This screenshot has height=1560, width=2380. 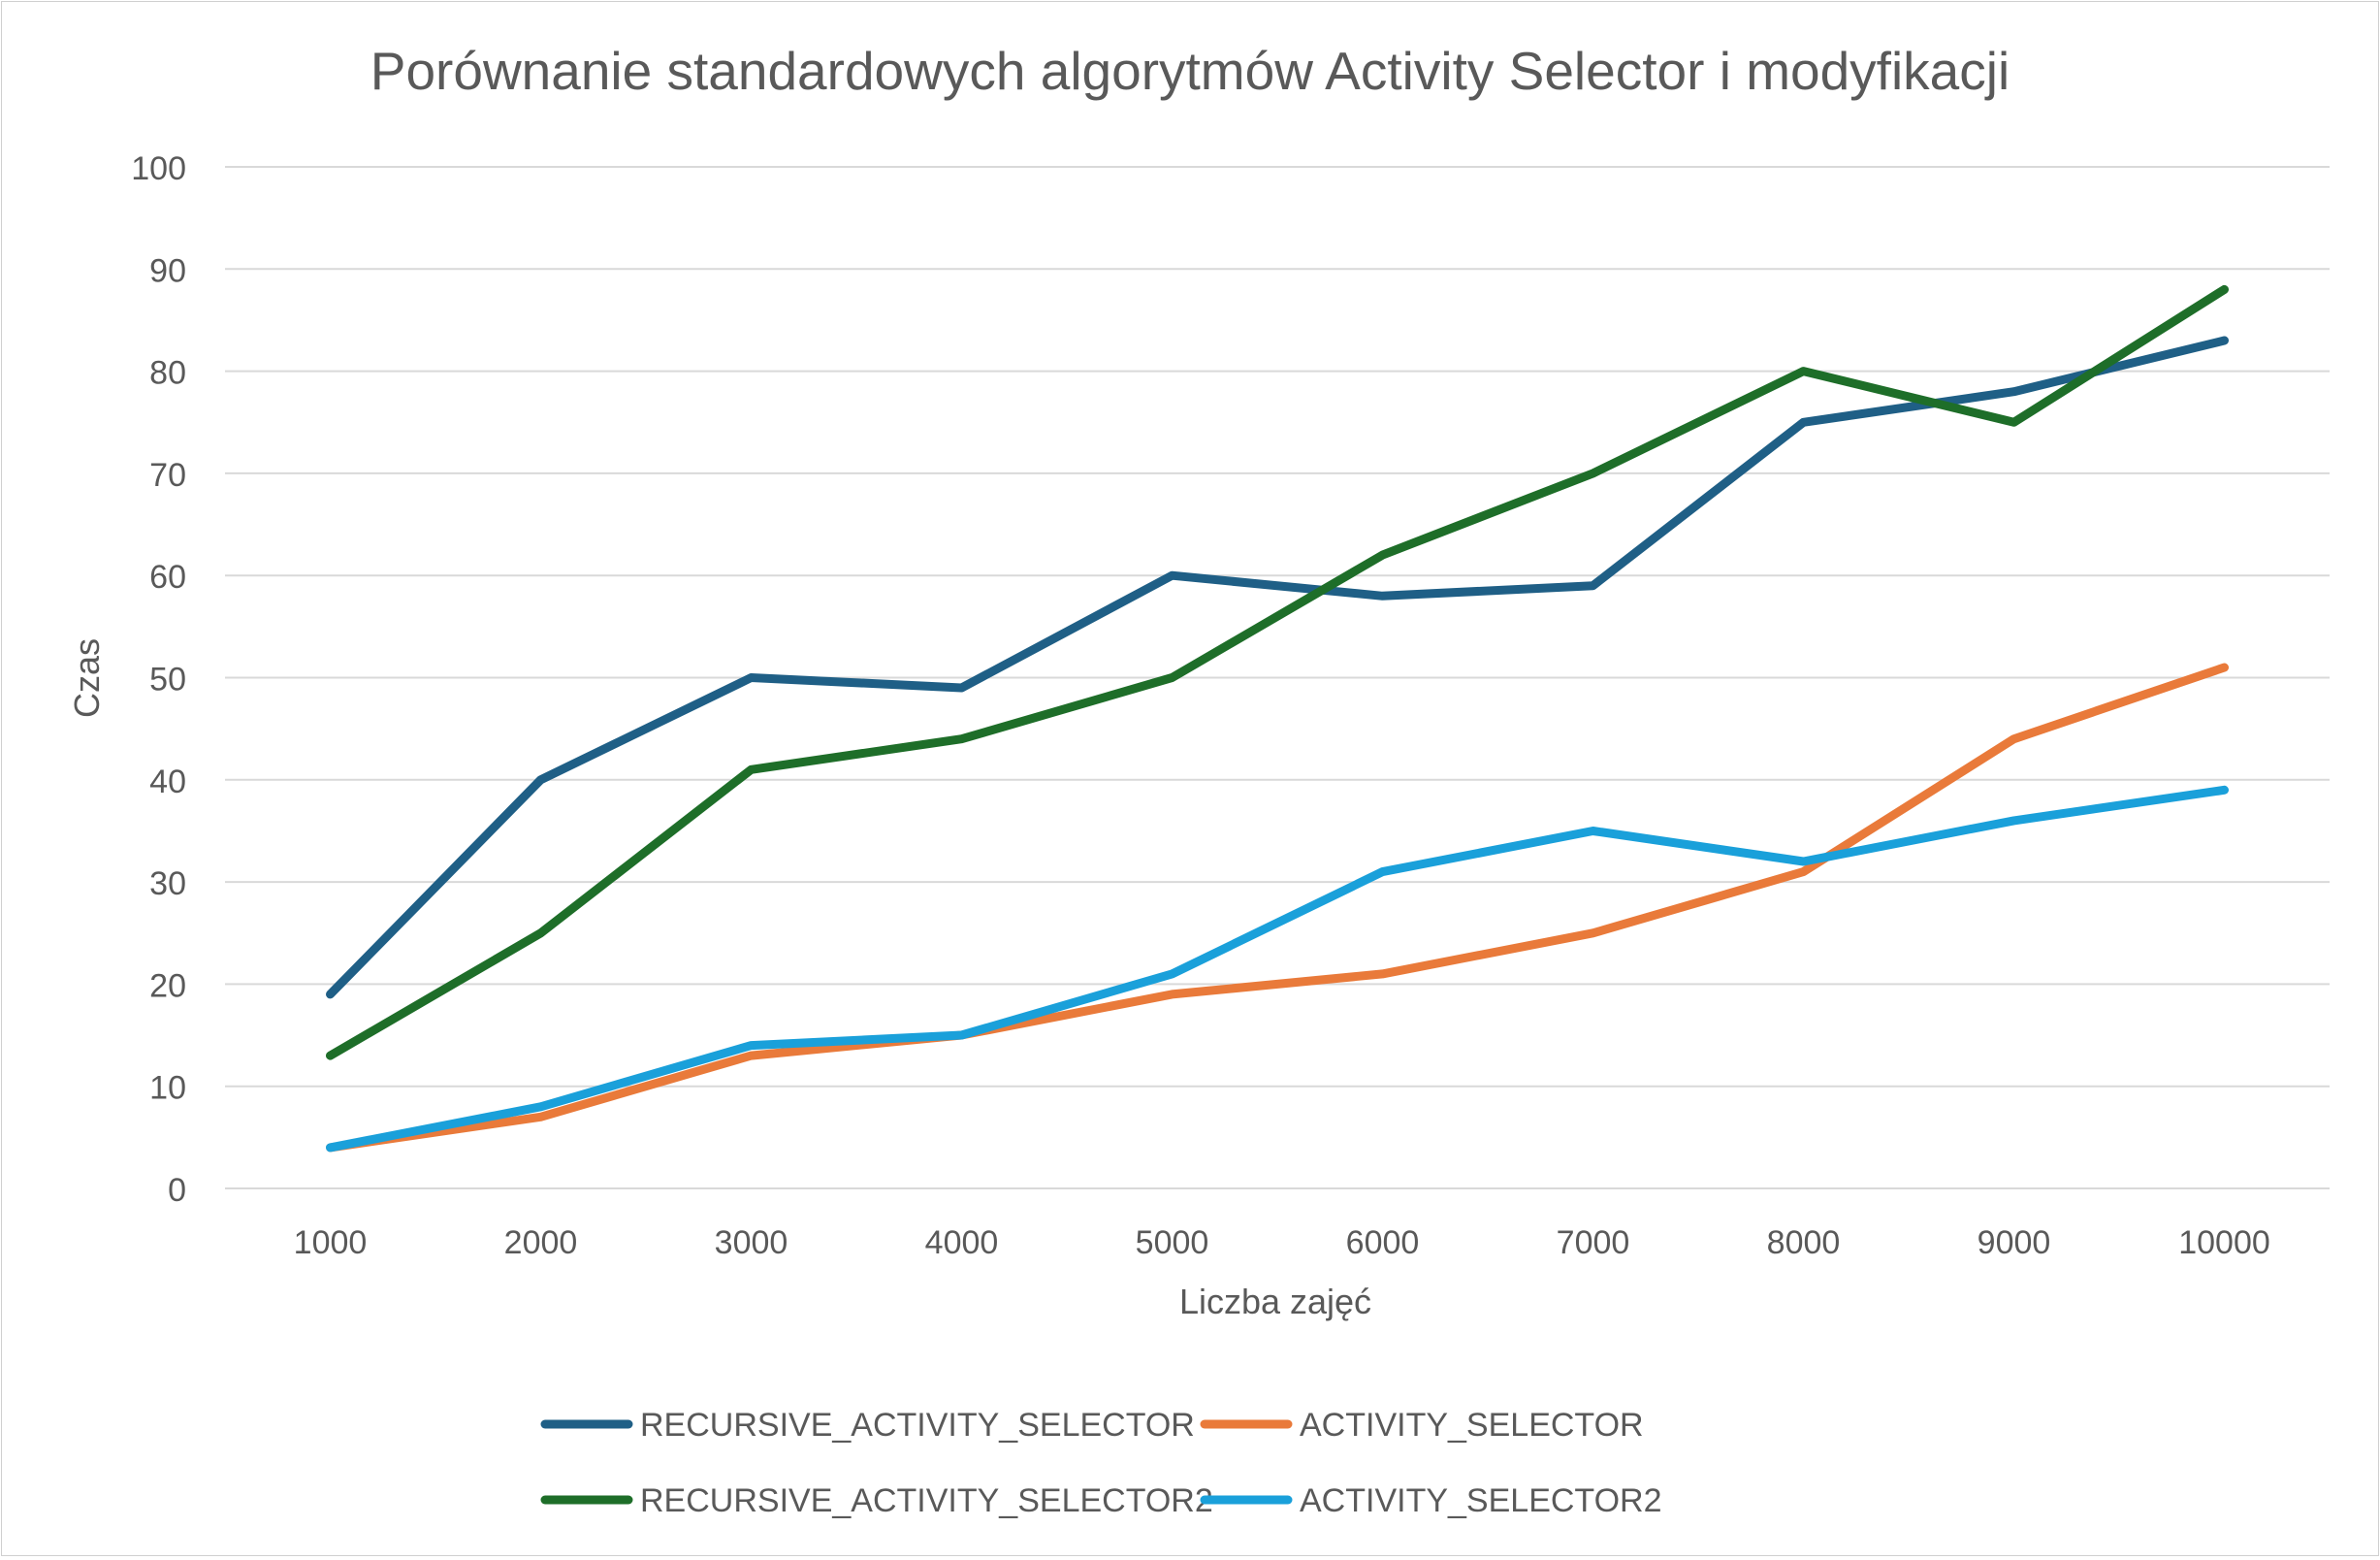 What do you see at coordinates (167, 270) in the screenshot?
I see `y-tick-label: 90` at bounding box center [167, 270].